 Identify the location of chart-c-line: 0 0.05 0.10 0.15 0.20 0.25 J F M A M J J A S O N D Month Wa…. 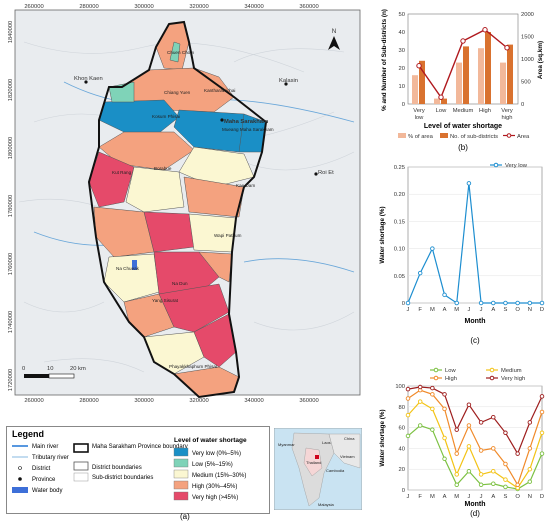
(462, 253).